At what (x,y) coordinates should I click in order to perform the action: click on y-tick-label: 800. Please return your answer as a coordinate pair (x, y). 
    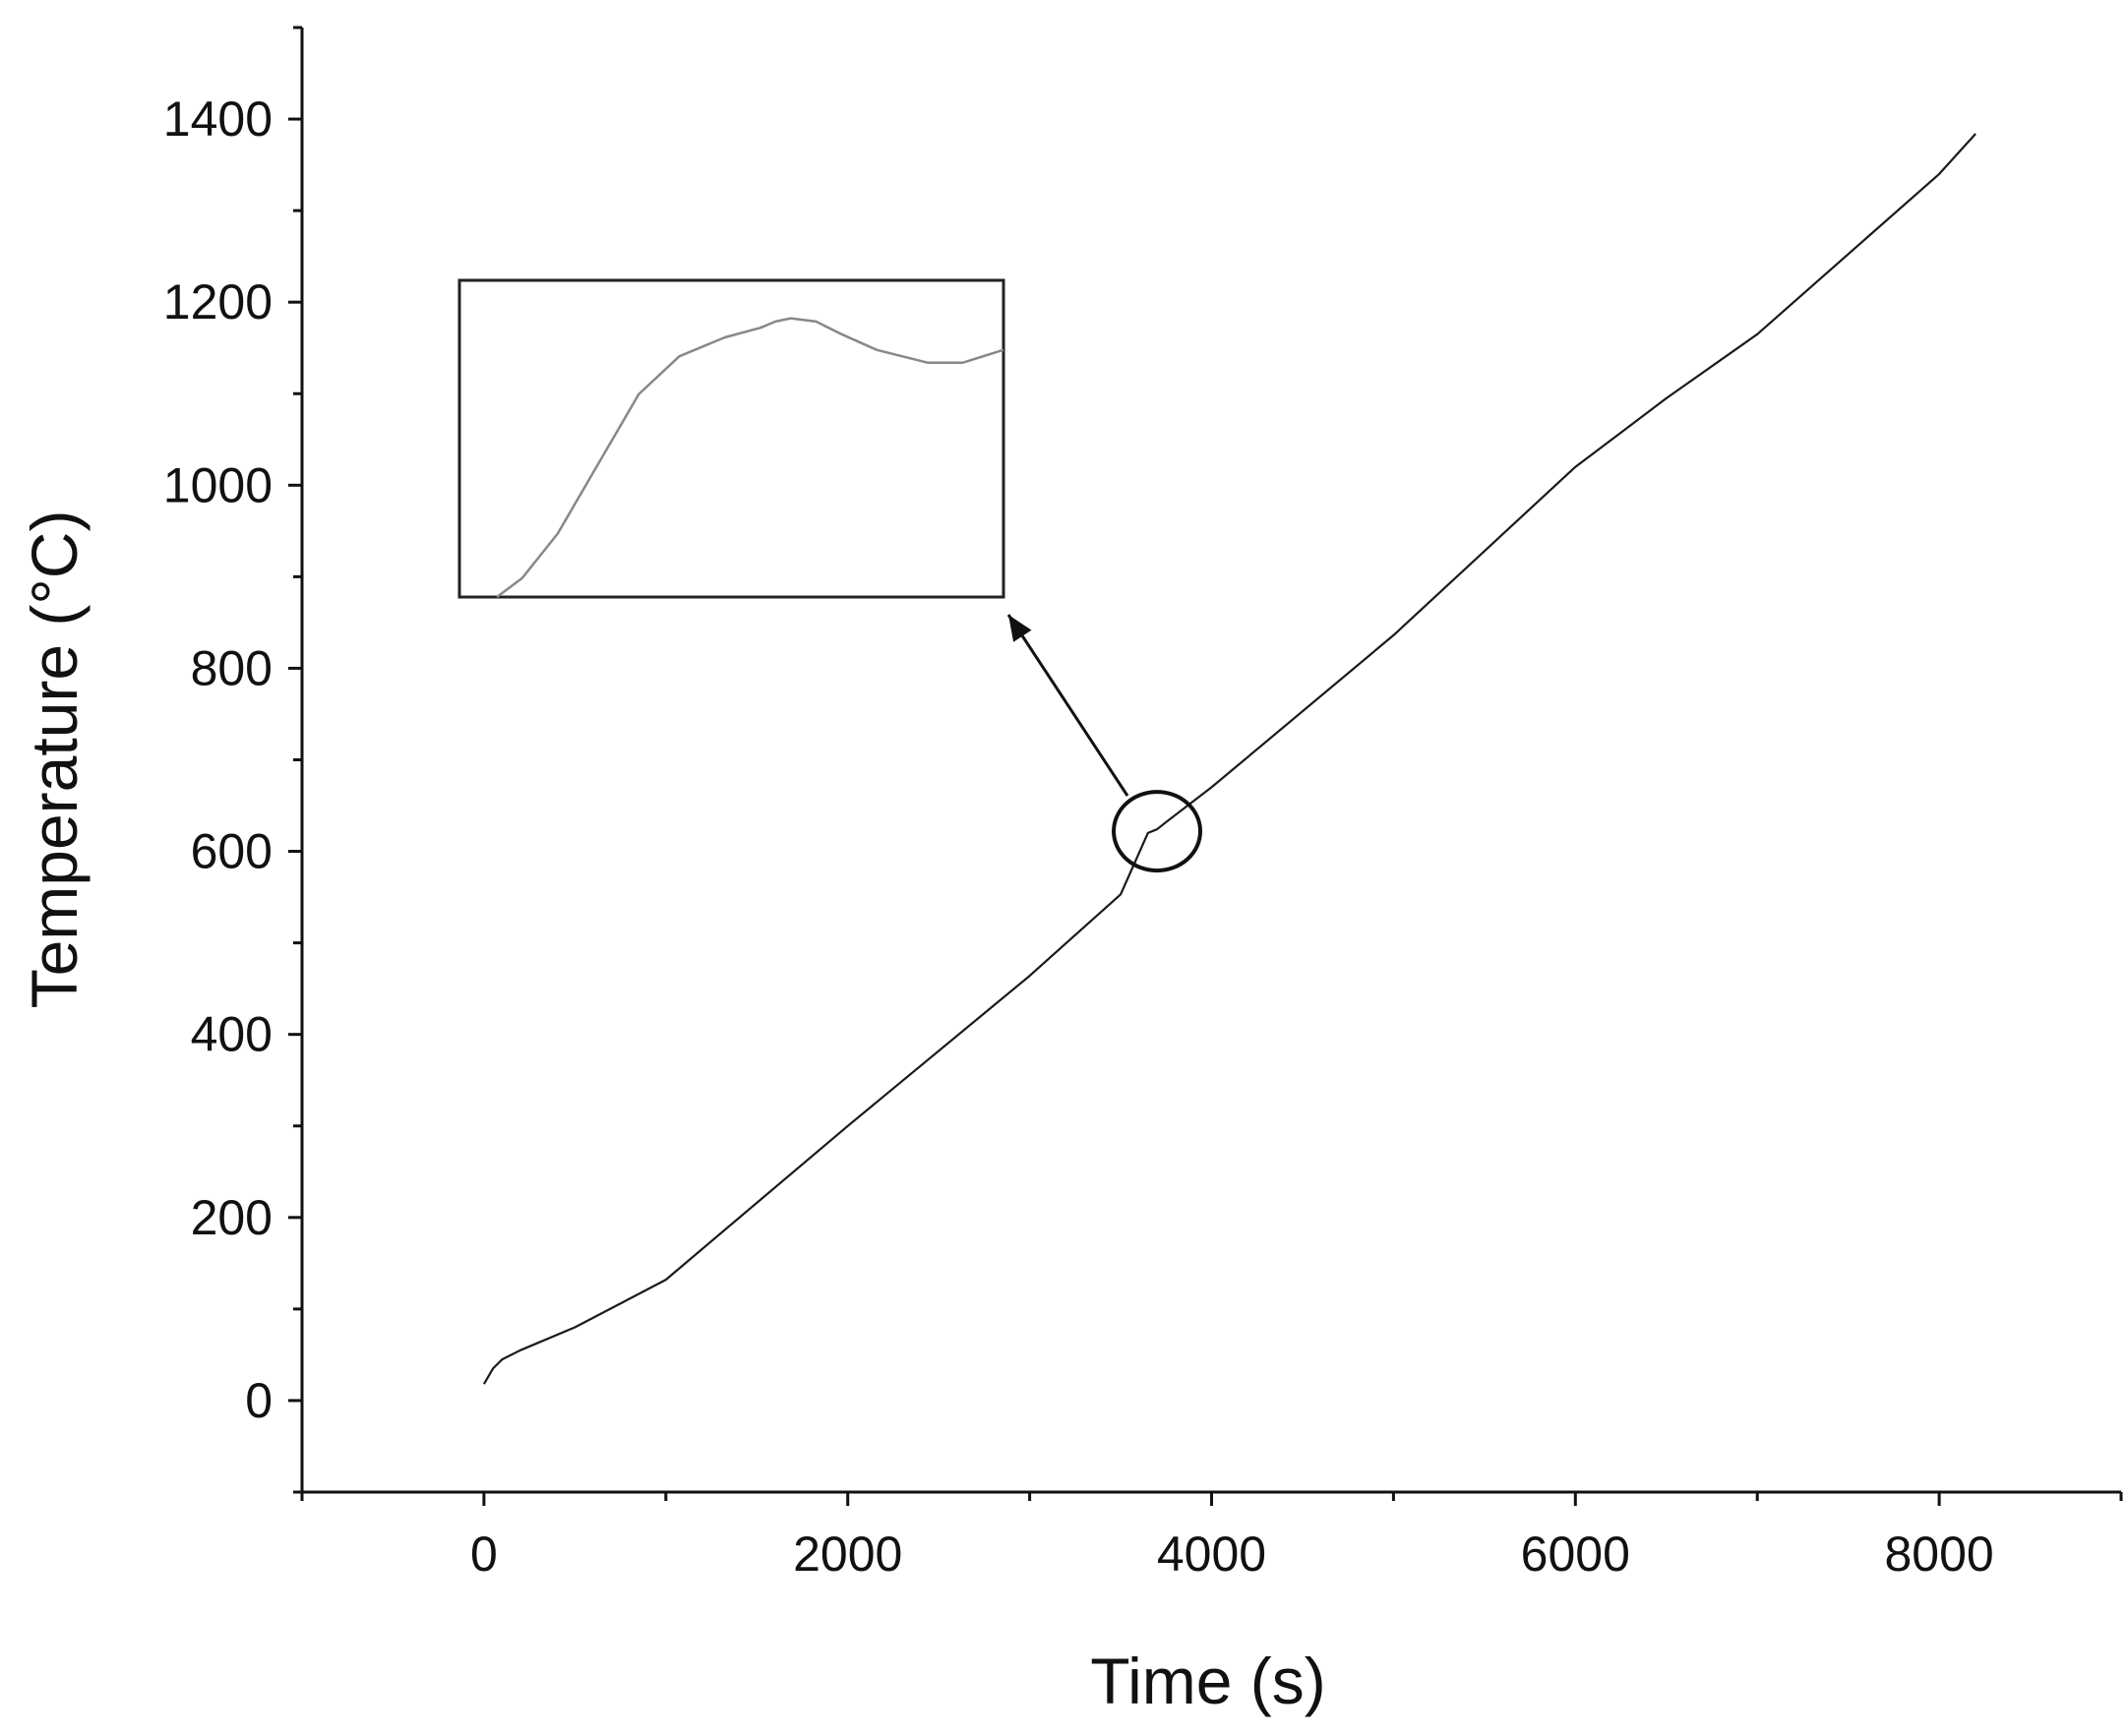
    Looking at the image, I should click on (232, 667).